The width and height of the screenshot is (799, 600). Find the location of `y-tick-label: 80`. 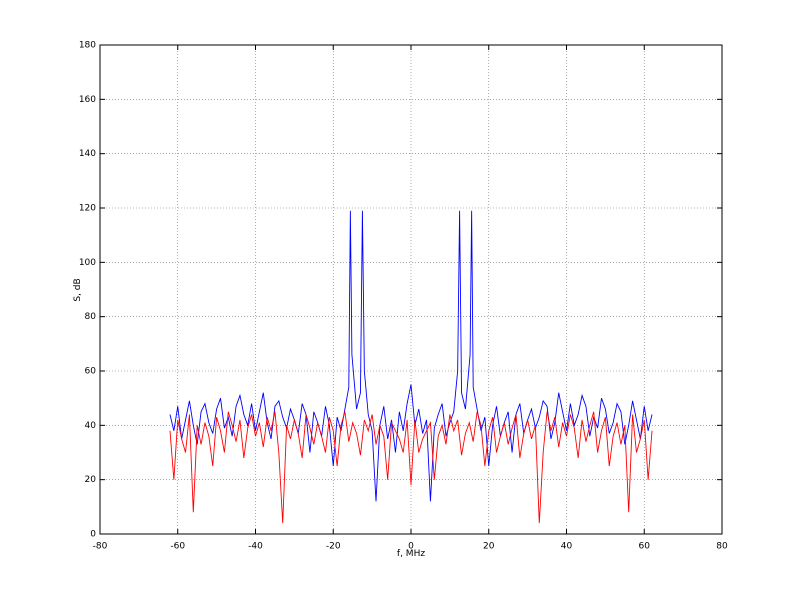

y-tick-label: 80 is located at coordinates (91, 317).